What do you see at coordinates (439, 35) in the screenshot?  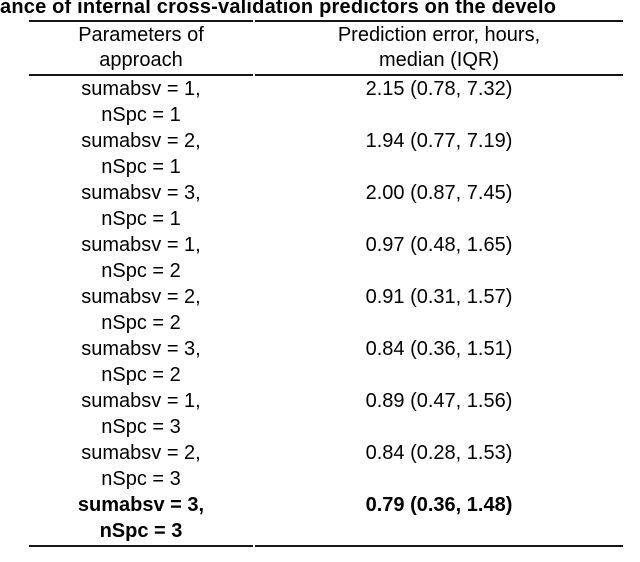 I see `header-line: Prediction error, hours,` at bounding box center [439, 35].